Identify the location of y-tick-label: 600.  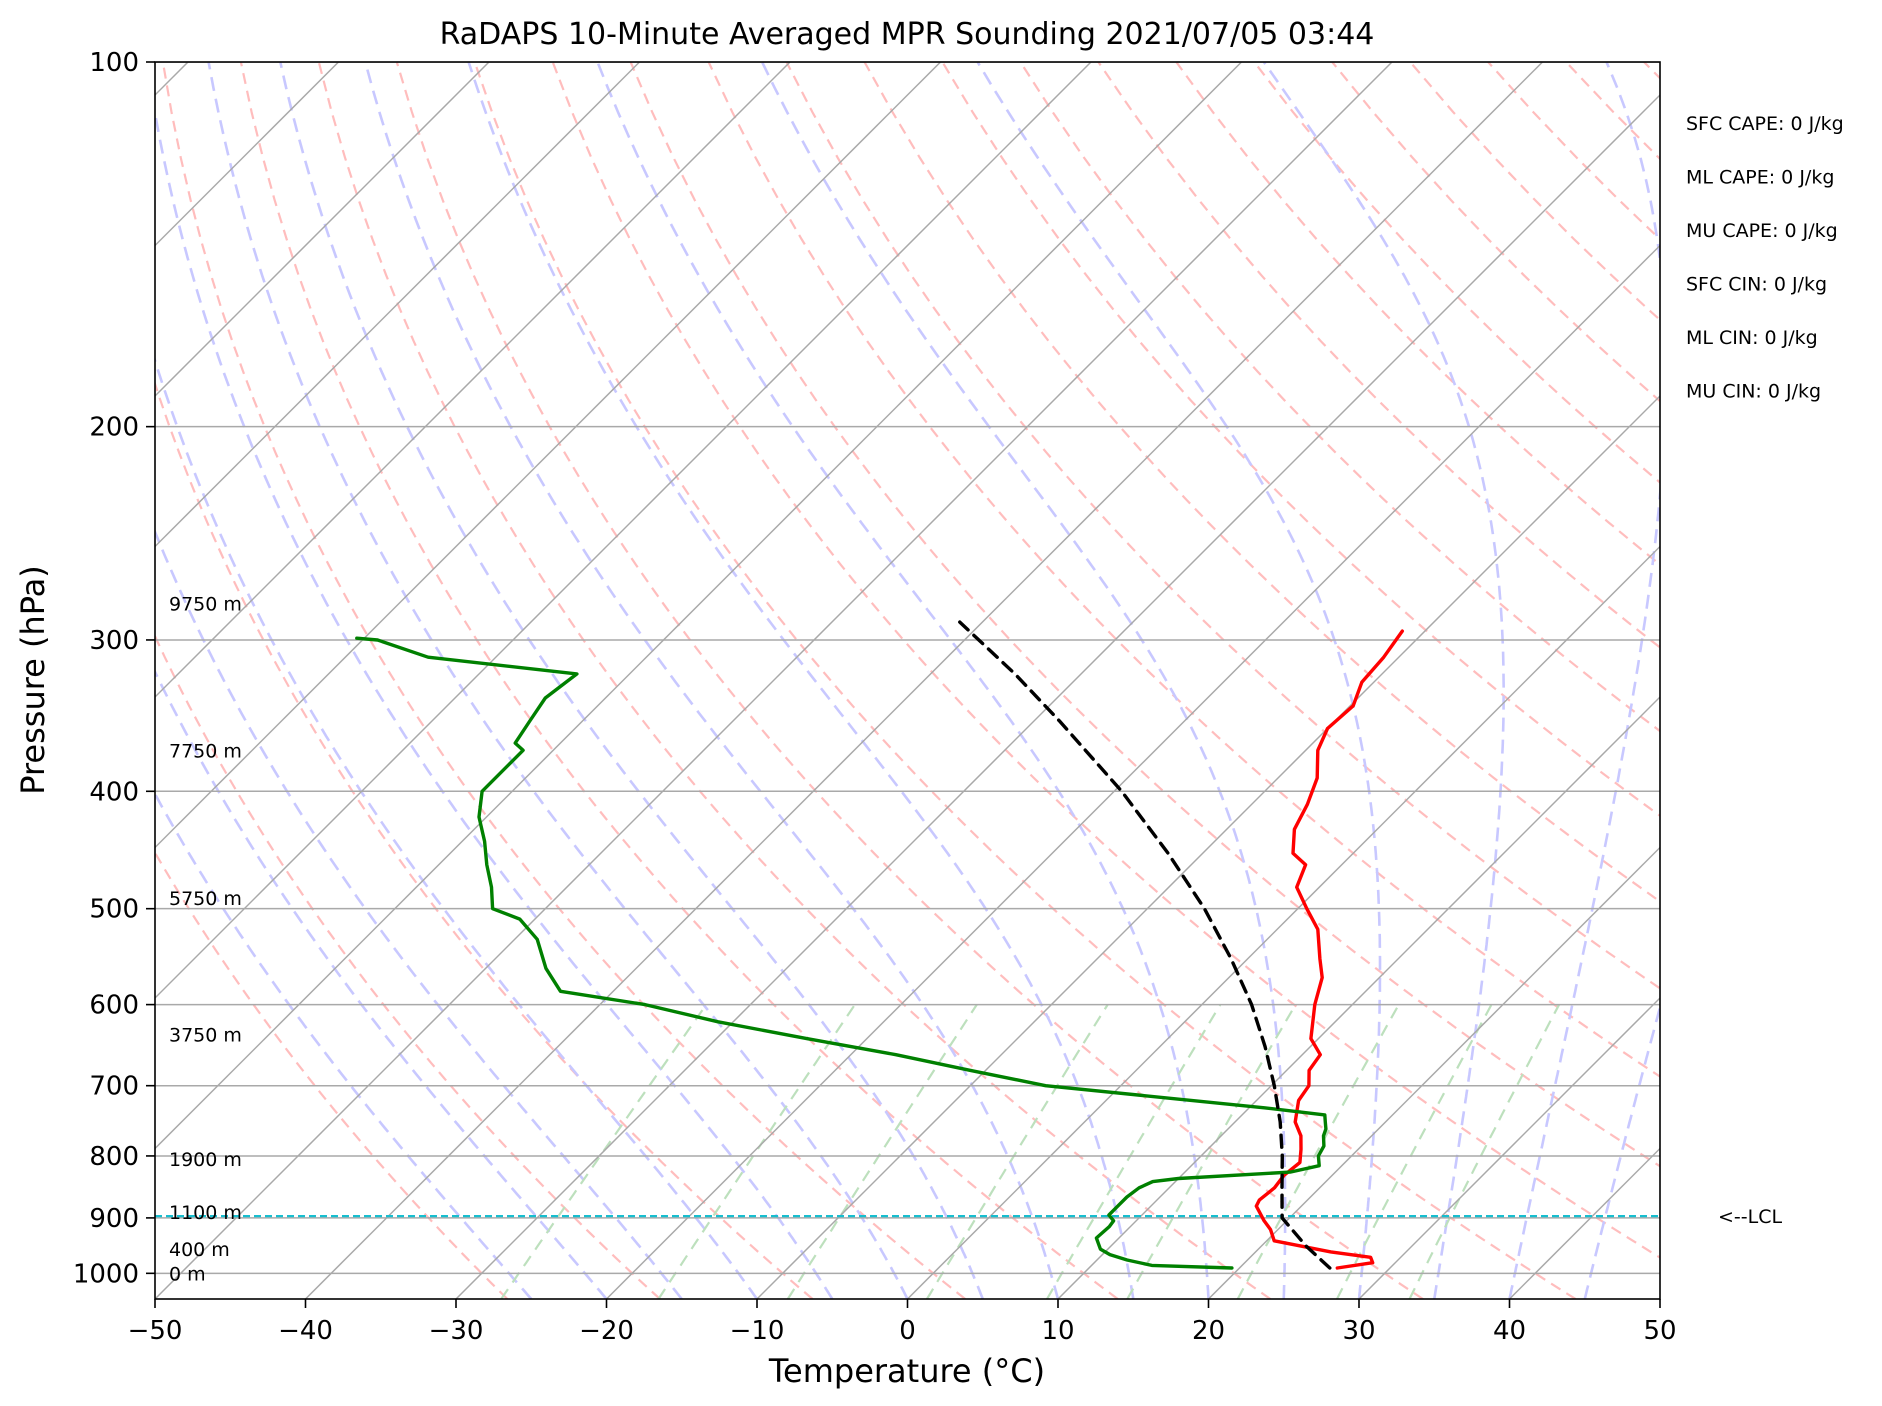
(114, 1006).